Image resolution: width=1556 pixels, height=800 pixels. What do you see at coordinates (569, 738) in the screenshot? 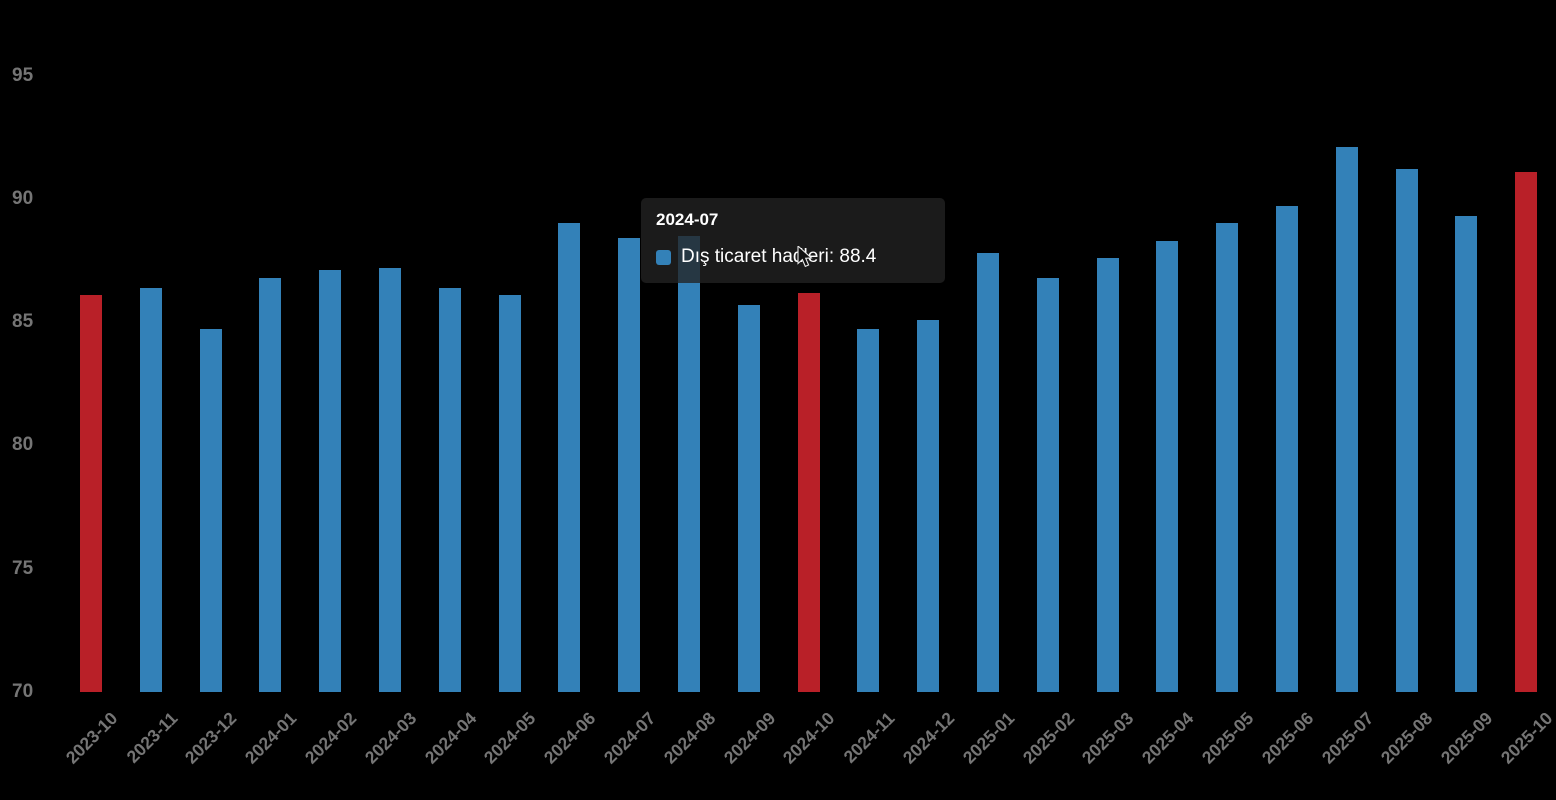
I see `x-tick-label-2024-06: 2024-06` at bounding box center [569, 738].